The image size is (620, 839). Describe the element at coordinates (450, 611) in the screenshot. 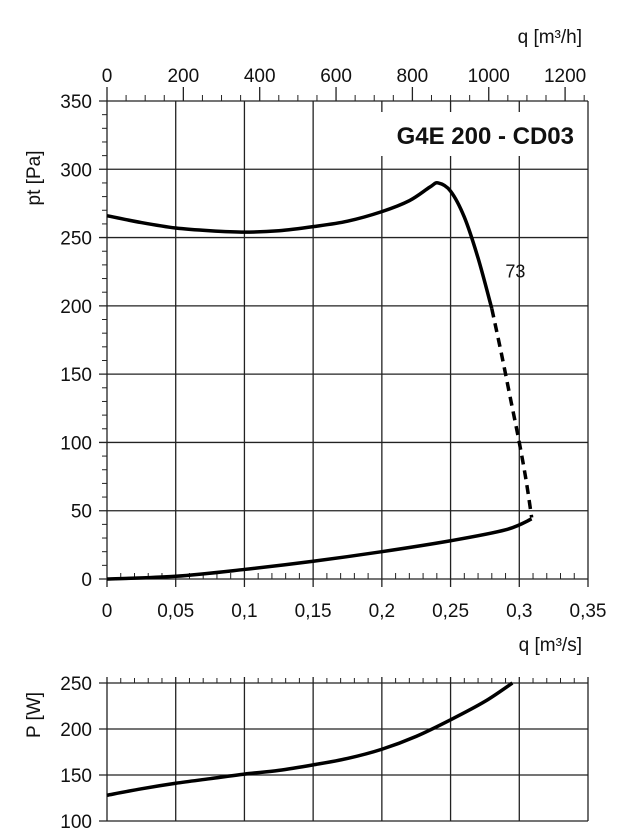

I see `x-tick-label: 0,25` at that location.